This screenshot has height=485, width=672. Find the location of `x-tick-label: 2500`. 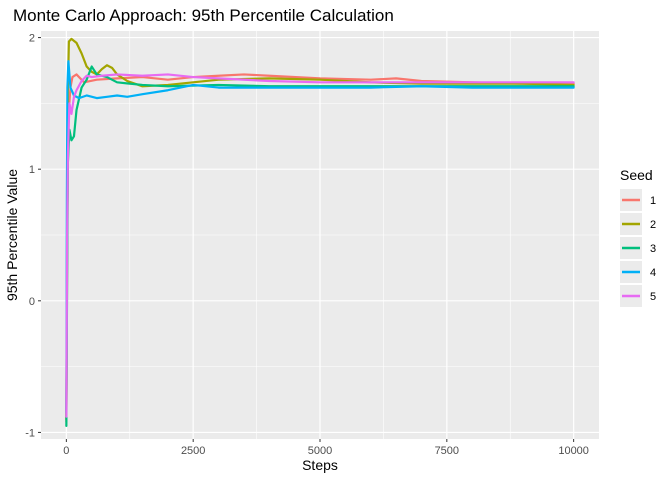

x-tick-label: 2500 is located at coordinates (193, 451).